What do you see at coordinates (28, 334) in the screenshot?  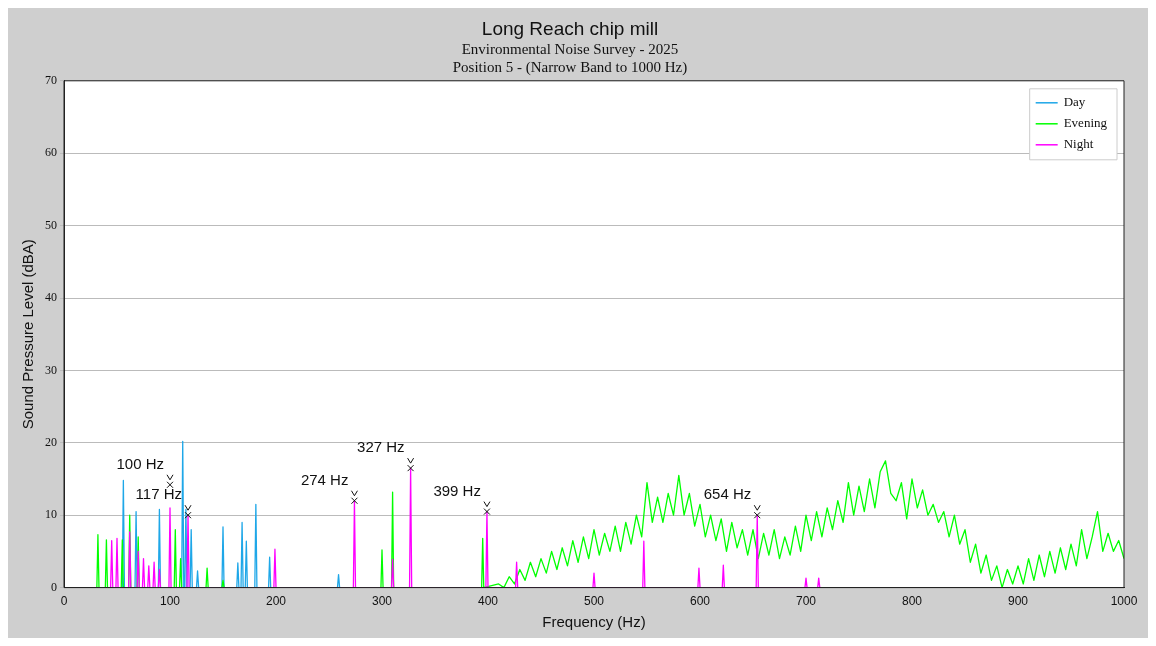 I see `y-axis-title: Sound Pressure Level (dBA)` at bounding box center [28, 334].